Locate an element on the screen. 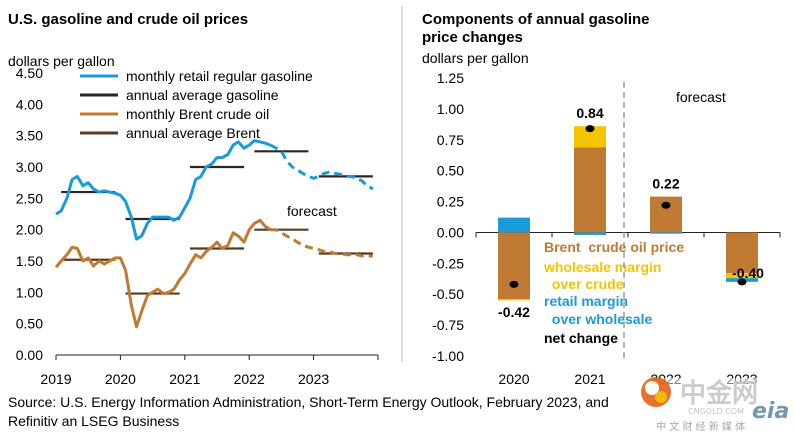 This screenshot has height=442, width=795. cngold-watermark-logo: 中金网 CNGOLD.COM 中 文 财 经 新 媒 体 eia is located at coordinates (712, 408).